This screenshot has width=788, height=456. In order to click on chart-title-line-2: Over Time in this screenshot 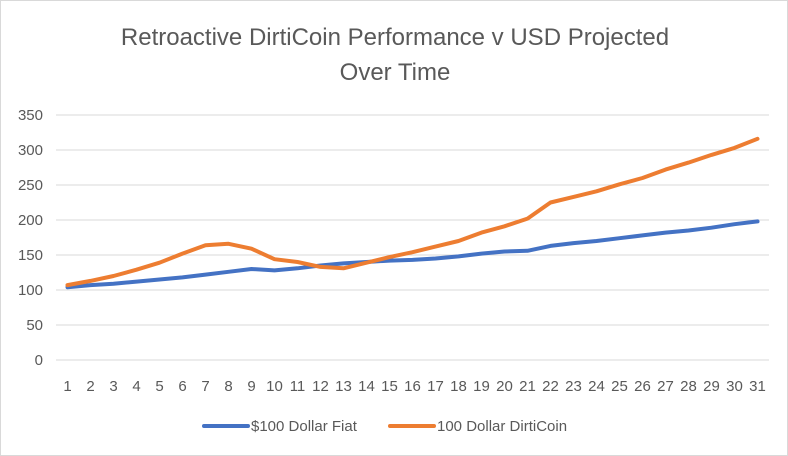, I will do `click(395, 72)`.